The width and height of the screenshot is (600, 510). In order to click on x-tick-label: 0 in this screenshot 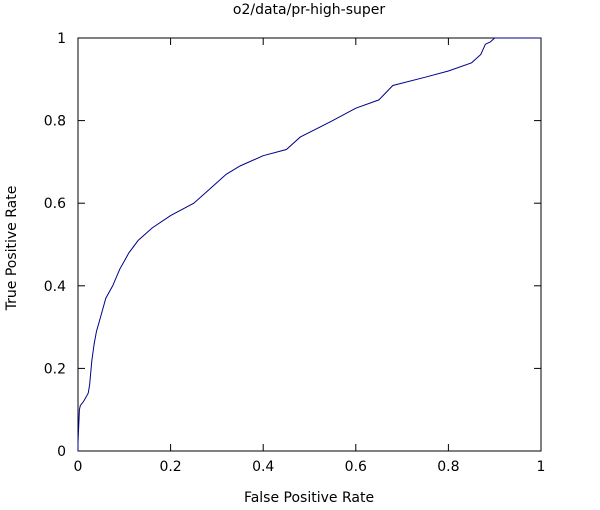, I will do `click(78, 467)`.